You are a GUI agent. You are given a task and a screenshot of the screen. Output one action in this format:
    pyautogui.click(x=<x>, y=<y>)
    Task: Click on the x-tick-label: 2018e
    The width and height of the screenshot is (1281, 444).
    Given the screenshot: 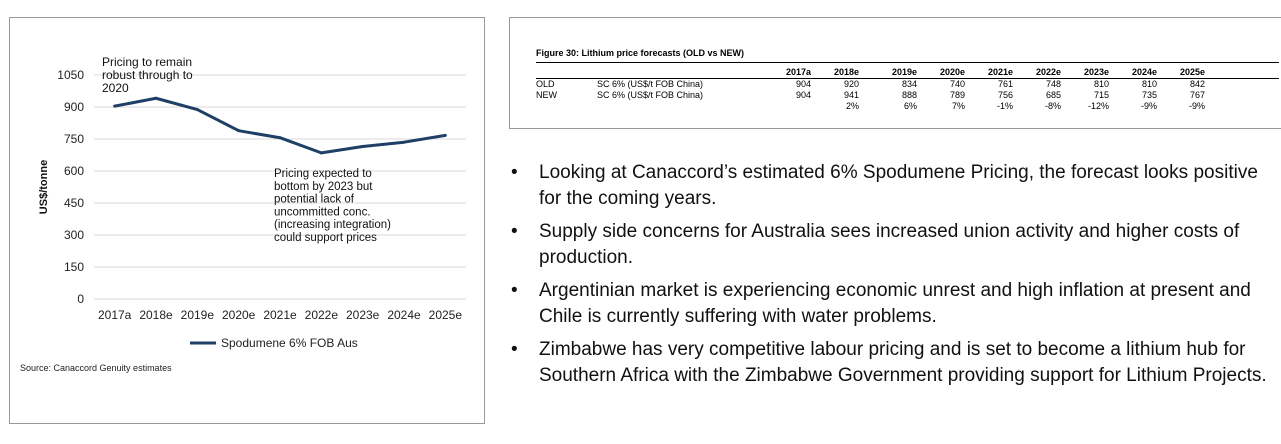 What is the action you would take?
    pyautogui.click(x=156, y=315)
    